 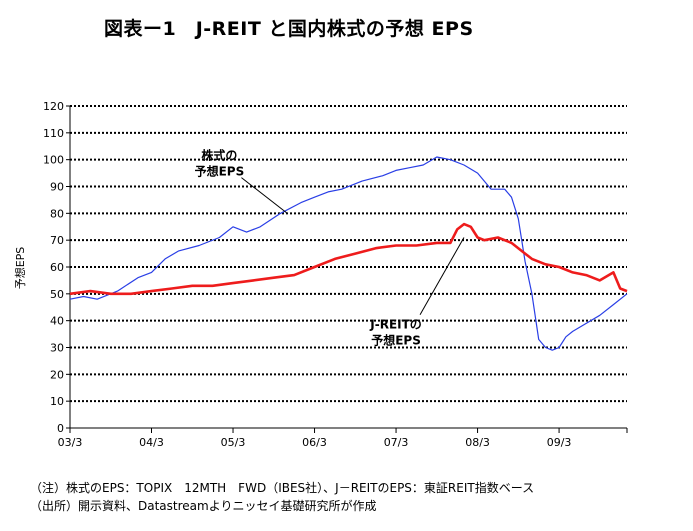 I want to click on y-tick-label: 20, so click(x=57, y=374).